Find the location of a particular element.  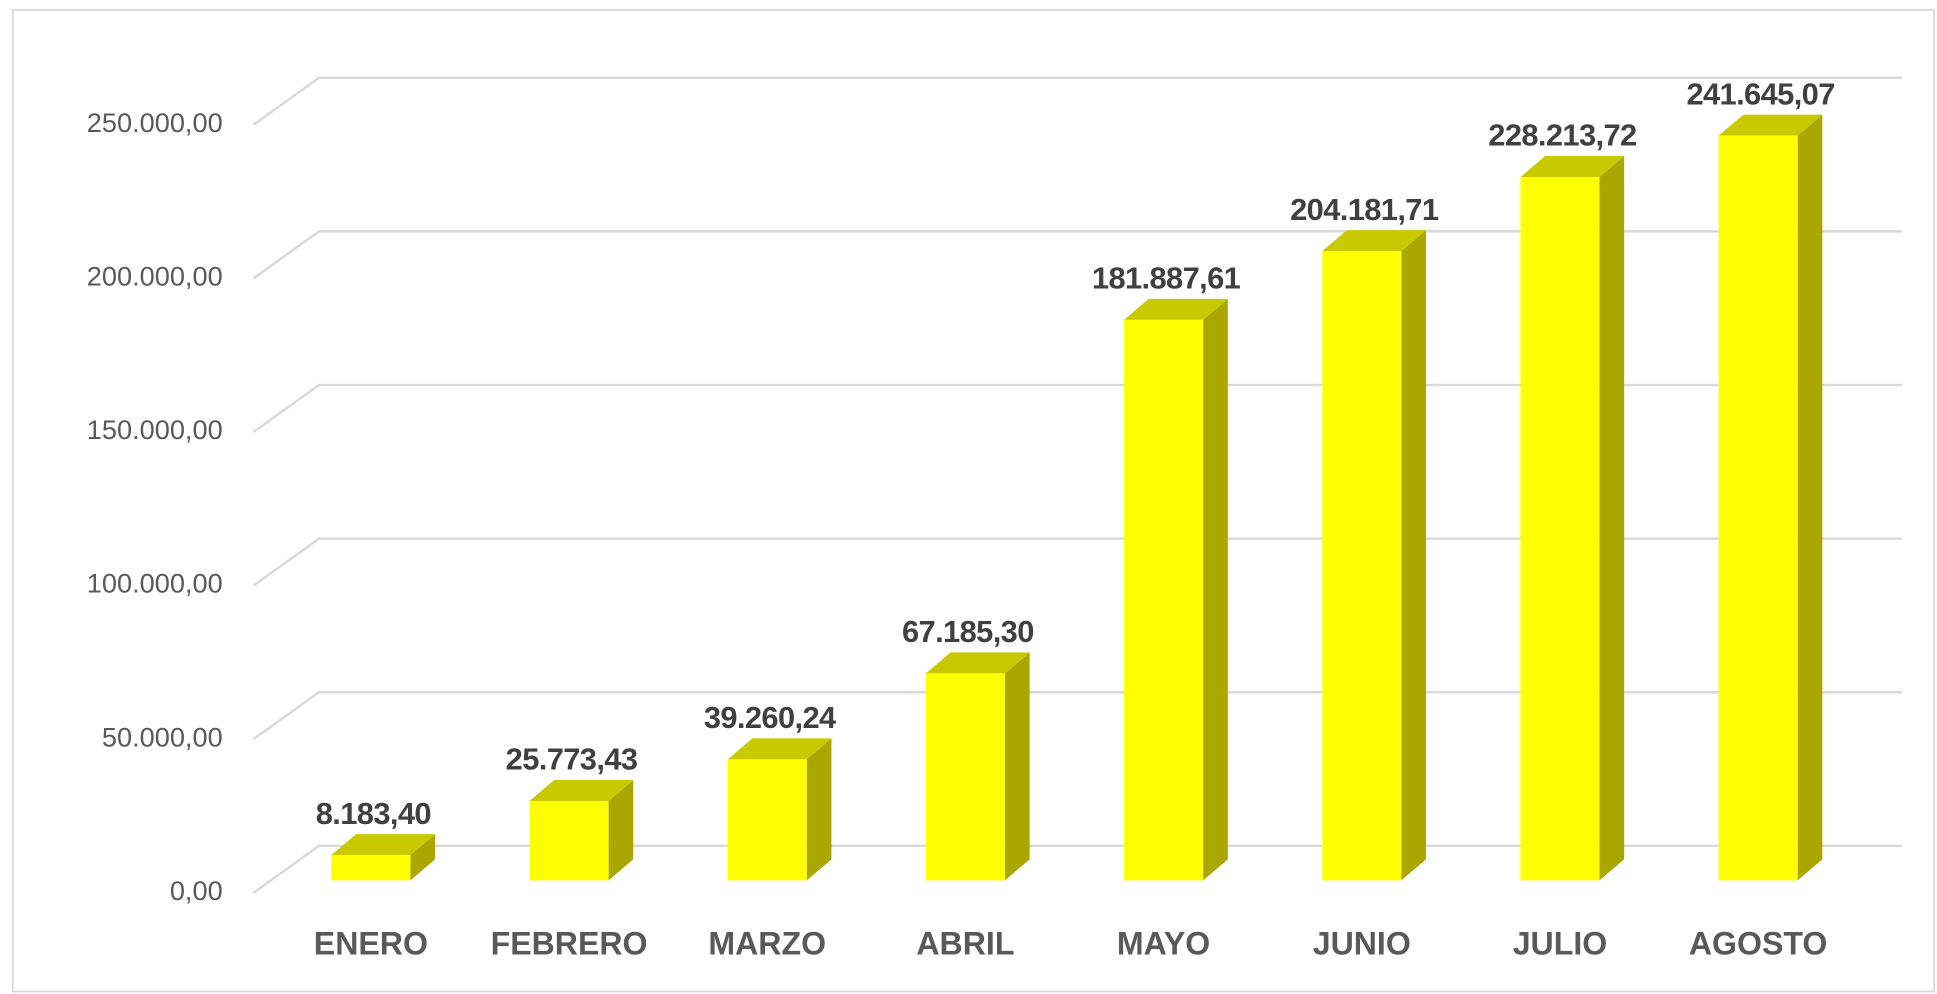

y-tick-label: 250.000,00 is located at coordinates (155, 122).